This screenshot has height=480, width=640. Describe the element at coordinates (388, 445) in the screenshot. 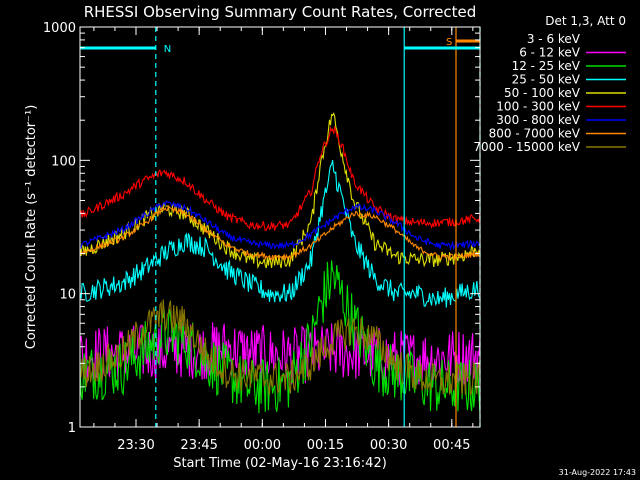

I see `x-tick-label-4: 00:30` at that location.